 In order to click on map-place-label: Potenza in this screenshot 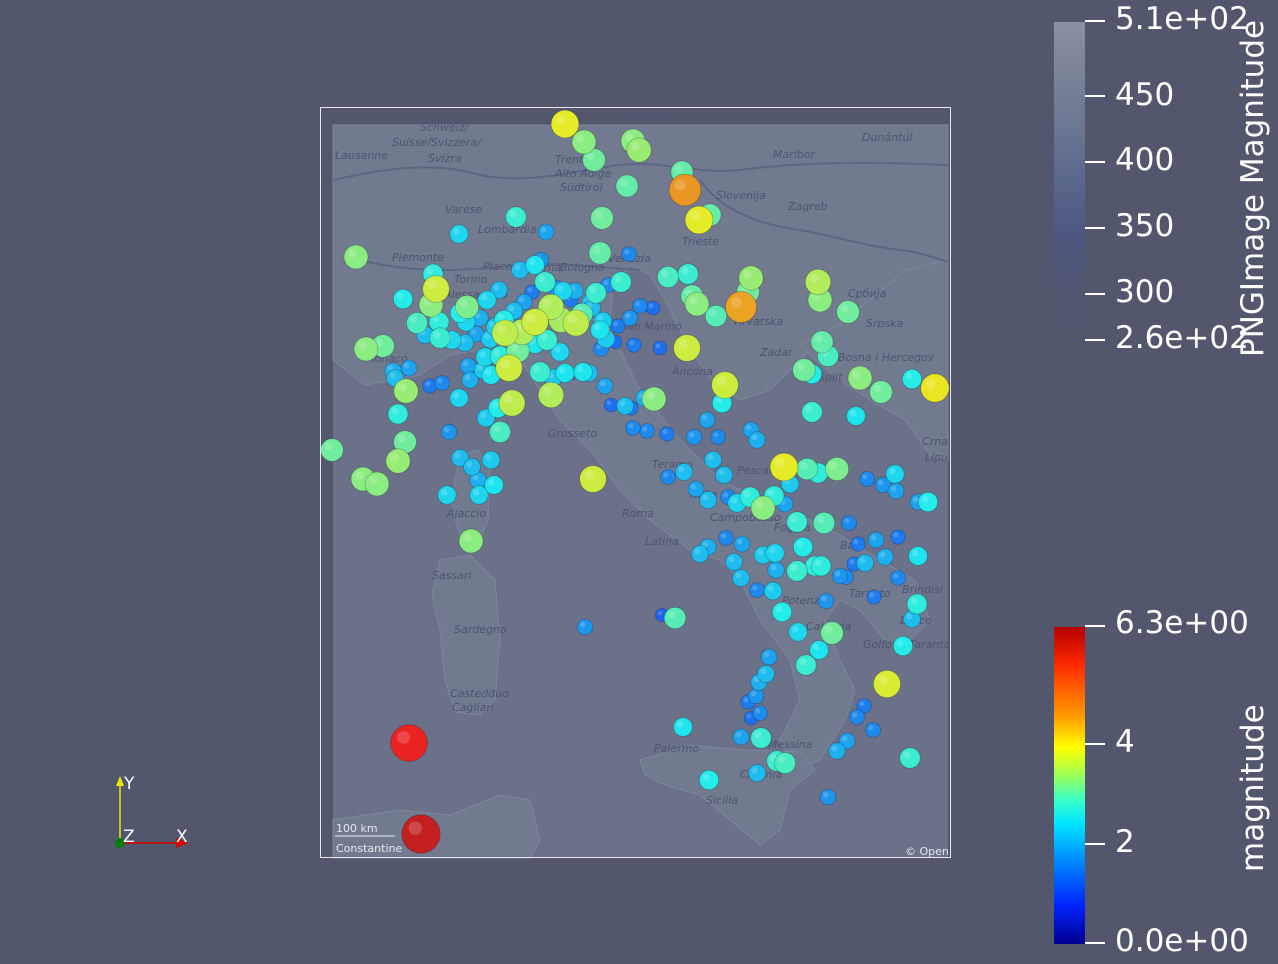, I will do `click(804, 600)`.